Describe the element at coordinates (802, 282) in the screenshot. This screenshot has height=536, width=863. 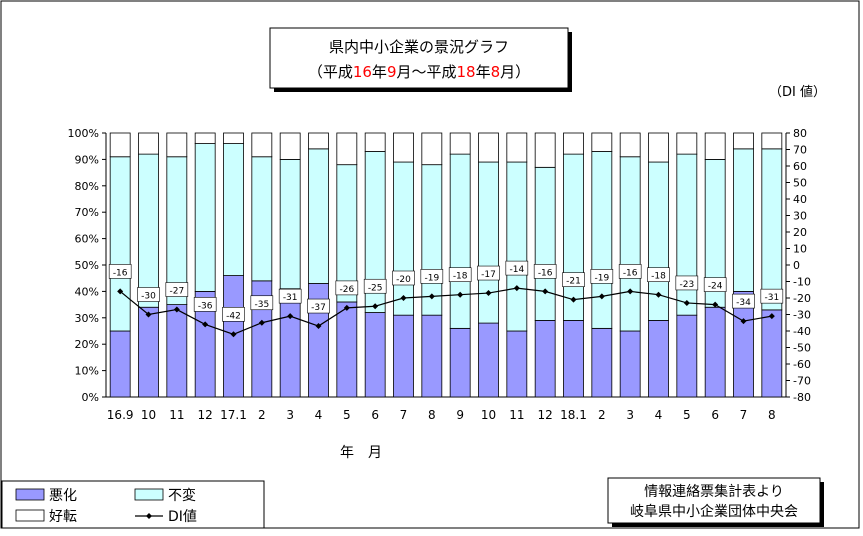
I see `y-right-tick-label: -10` at that location.